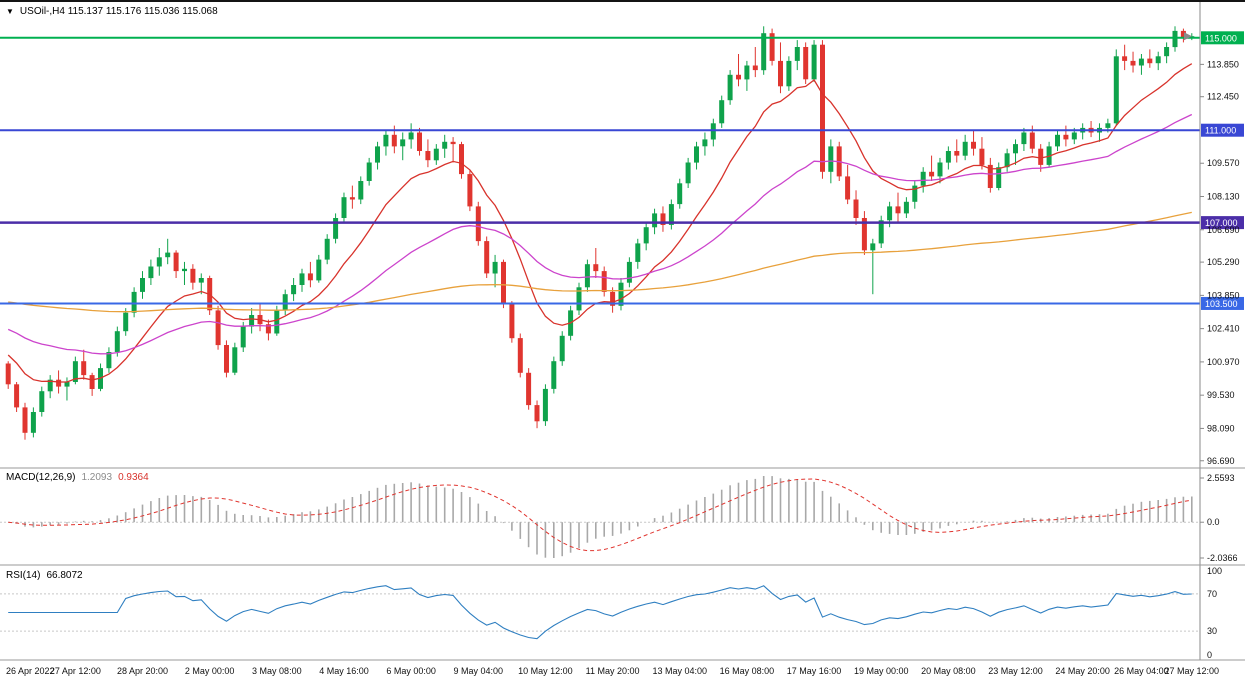  What do you see at coordinates (75, 671) in the screenshot?
I see `time-axis-label: 27 Apr 12:00` at bounding box center [75, 671].